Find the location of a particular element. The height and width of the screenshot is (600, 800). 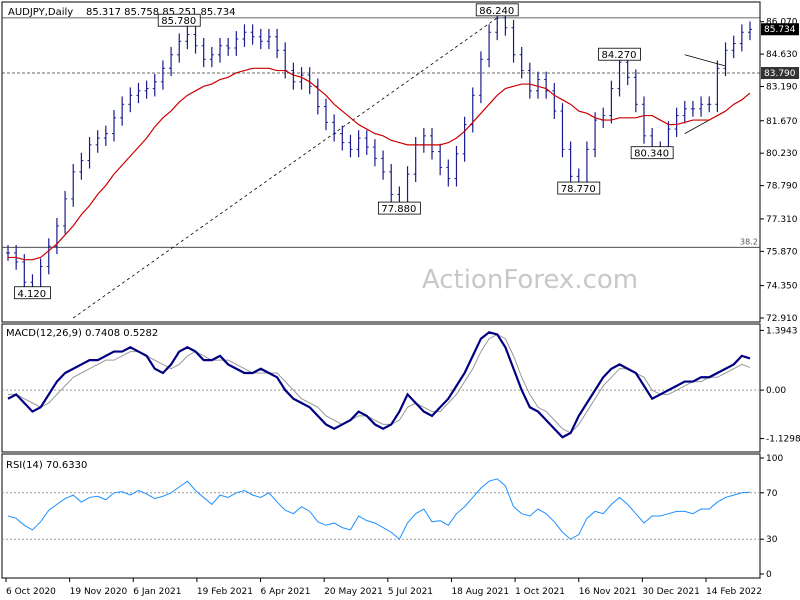

price-tick-label: 84.630 is located at coordinates (782, 55).